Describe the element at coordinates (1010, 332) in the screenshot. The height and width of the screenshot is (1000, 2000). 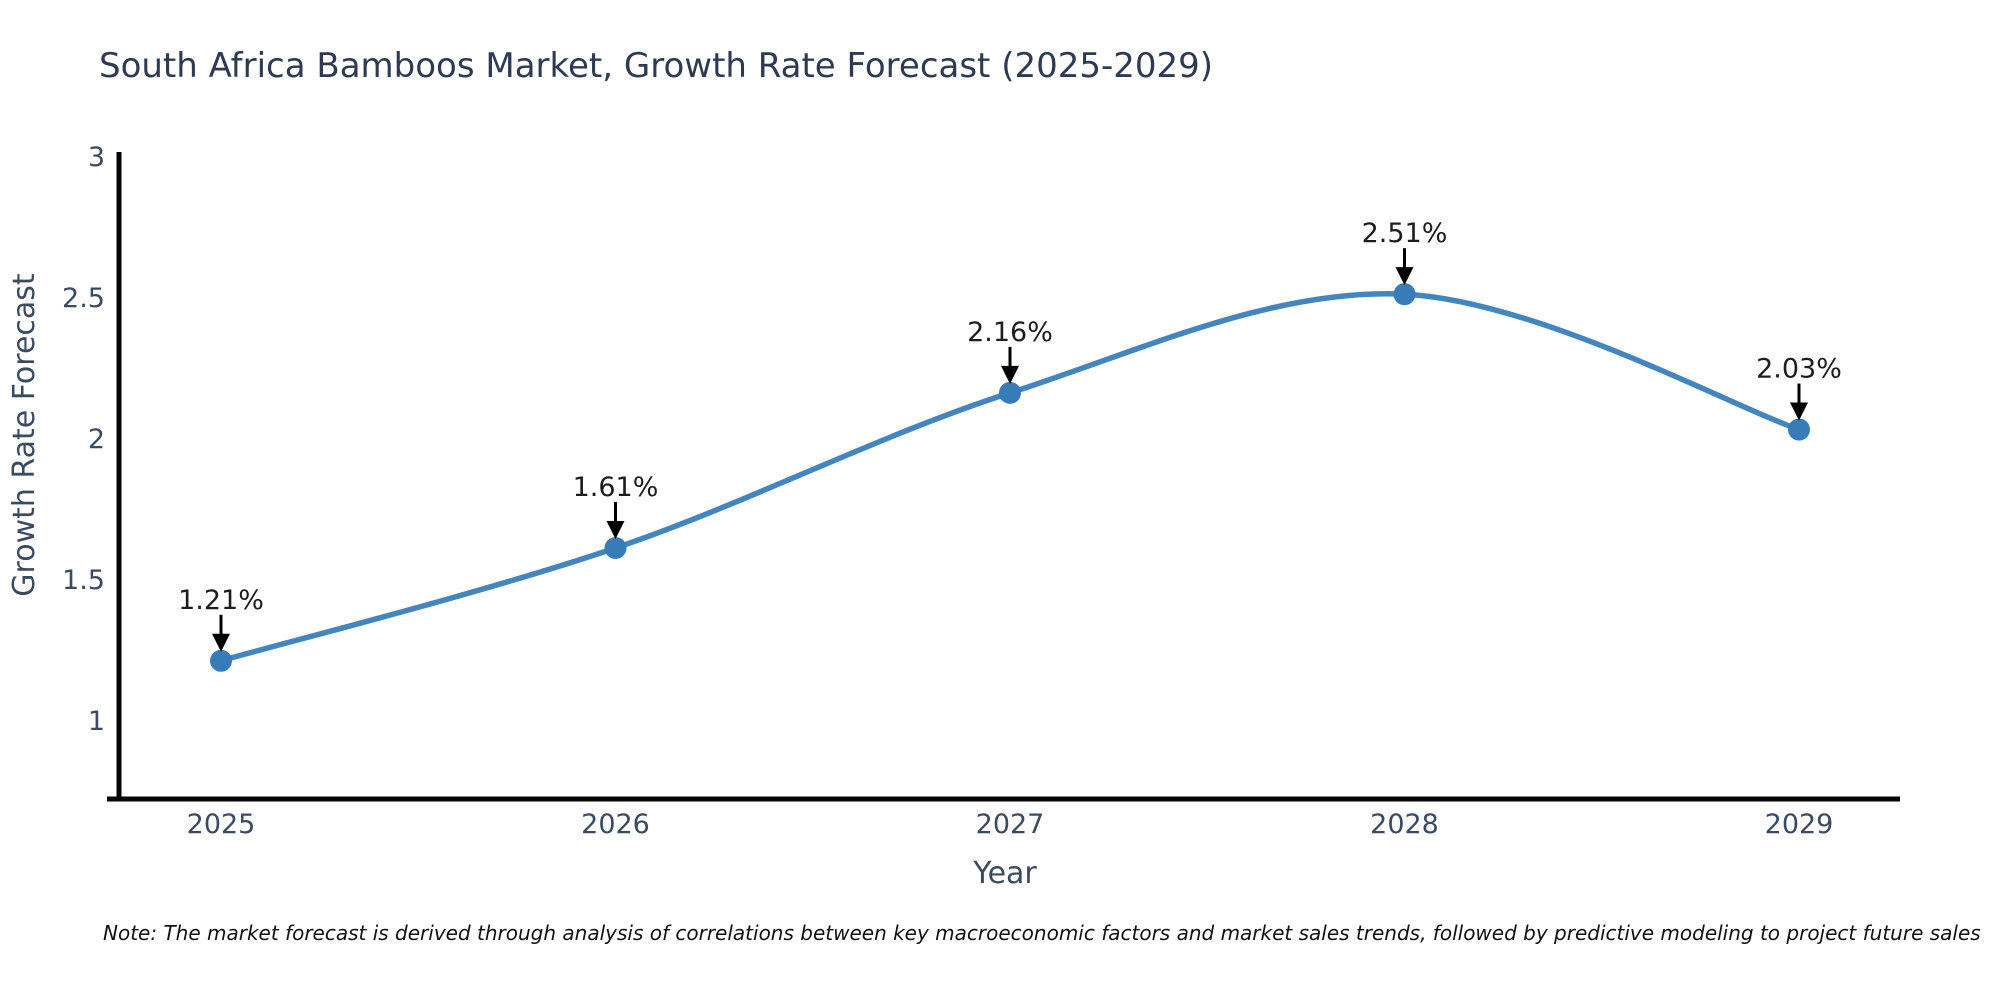
I see `data-point-label: 2.16%` at that location.